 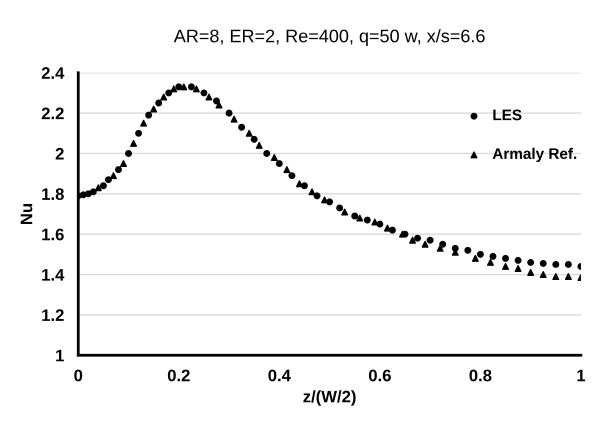 What do you see at coordinates (60, 154) in the screenshot?
I see `y-tick-label: 2` at bounding box center [60, 154].